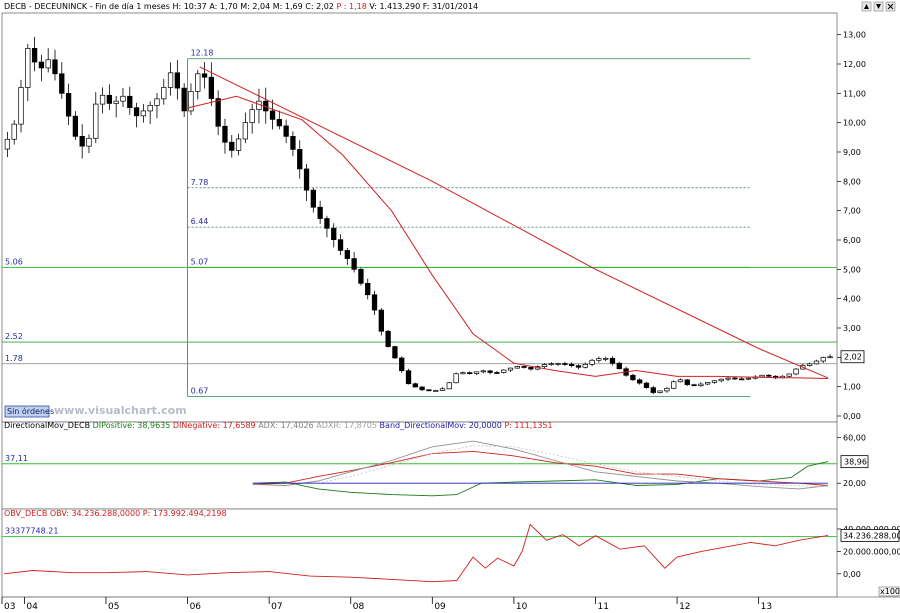  I want to click on x-axis-label: 06, so click(196, 607).